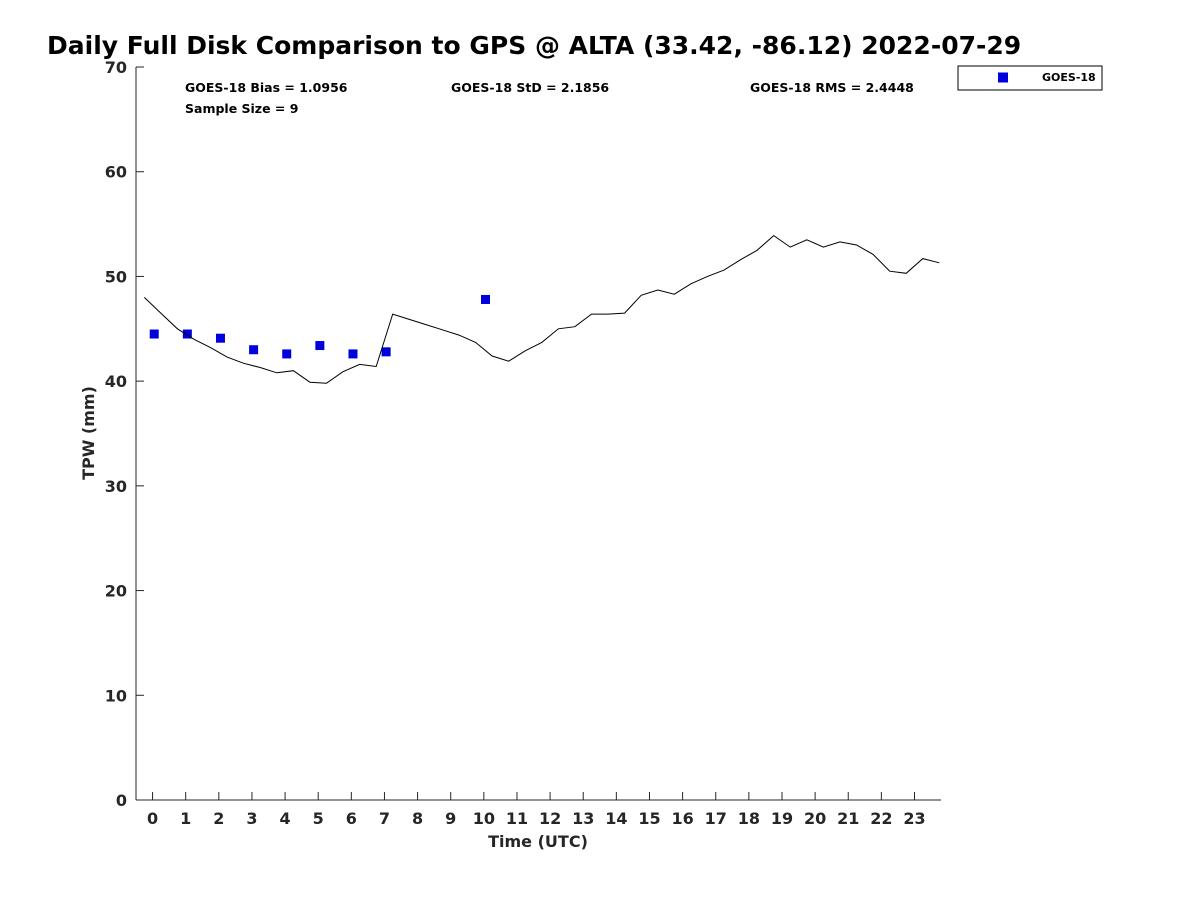  I want to click on x-tick-label: 7, so click(384, 818).